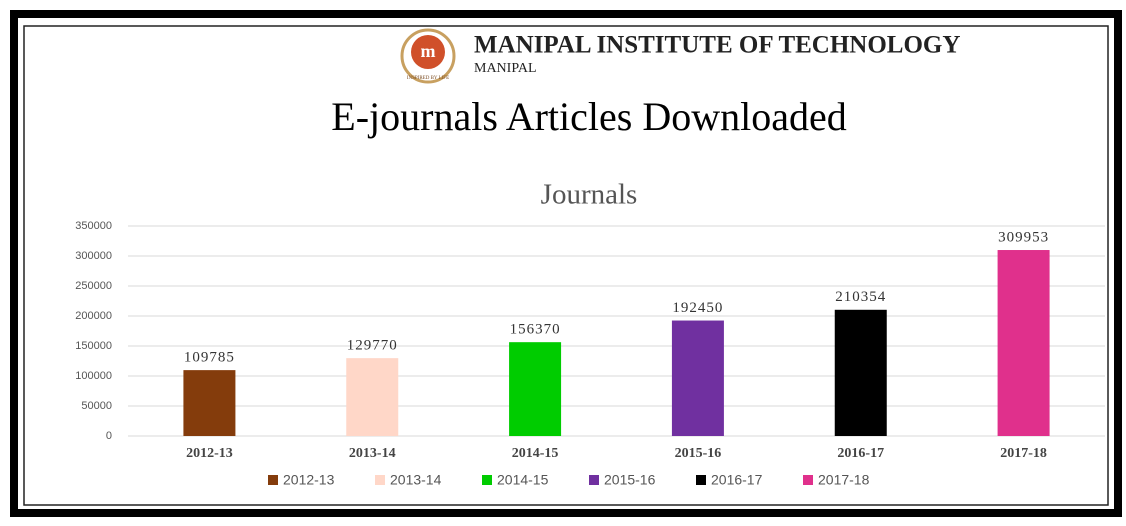 The width and height of the screenshot is (1126, 526). What do you see at coordinates (309, 480) in the screenshot?
I see `legend-label: 2012-13` at bounding box center [309, 480].